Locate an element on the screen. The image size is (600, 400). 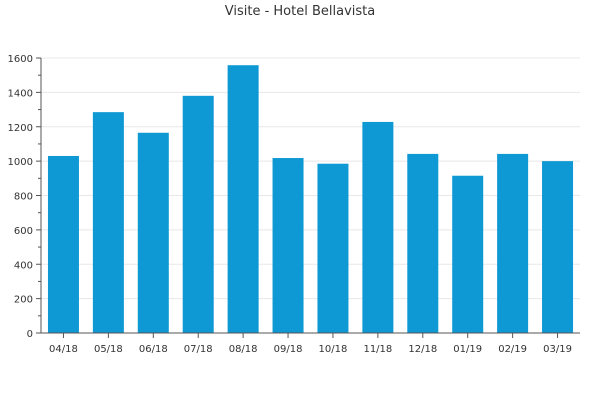
x-tick-label: 11/18 is located at coordinates (377, 349).